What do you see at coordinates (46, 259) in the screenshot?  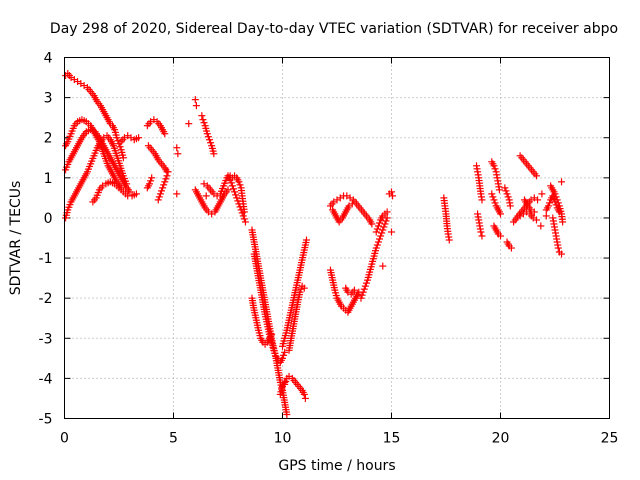 I see `y-tick-label: -1` at bounding box center [46, 259].